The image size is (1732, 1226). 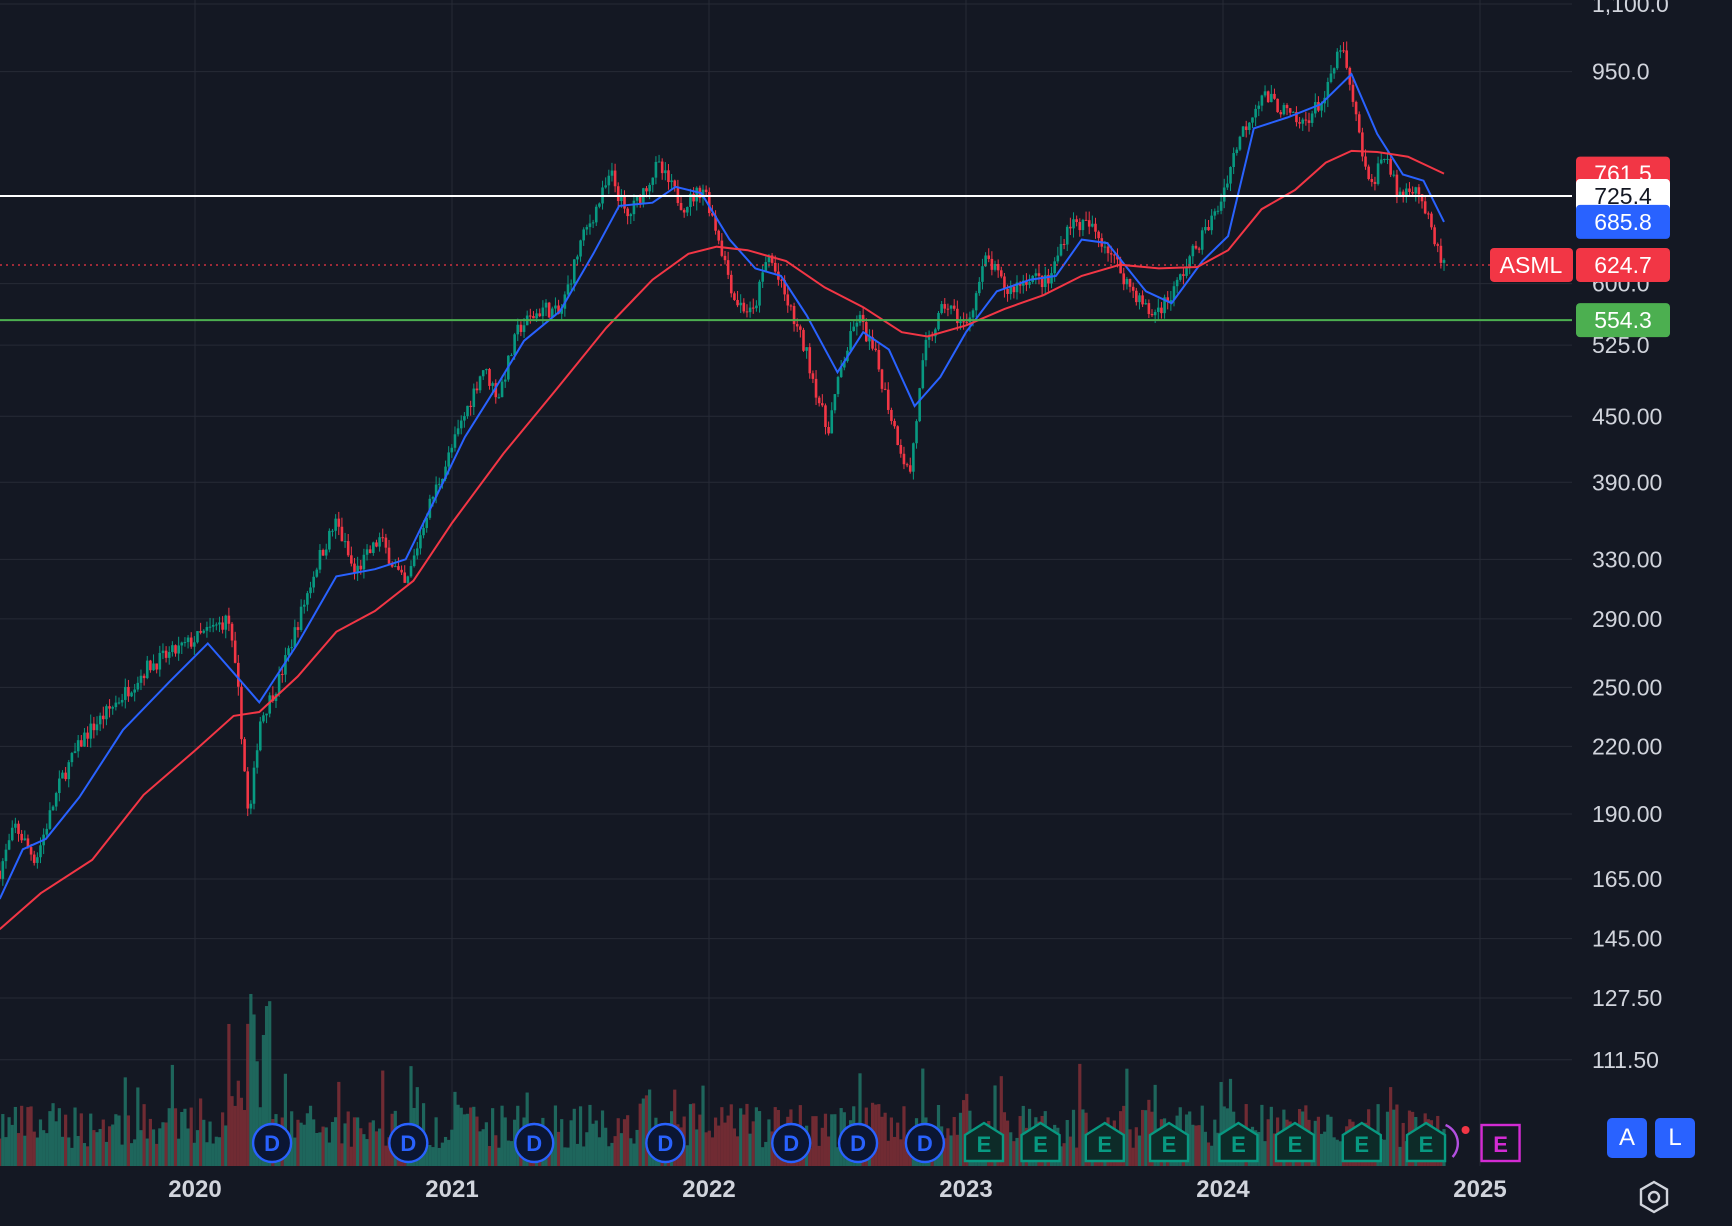 I want to click on gear-icon, so click(x=1654, y=1197).